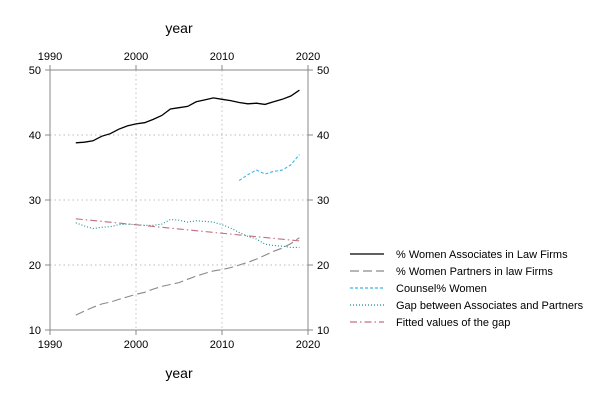  Describe the element at coordinates (179, 373) in the screenshot. I see `x-axis-title-bottom: year` at that location.